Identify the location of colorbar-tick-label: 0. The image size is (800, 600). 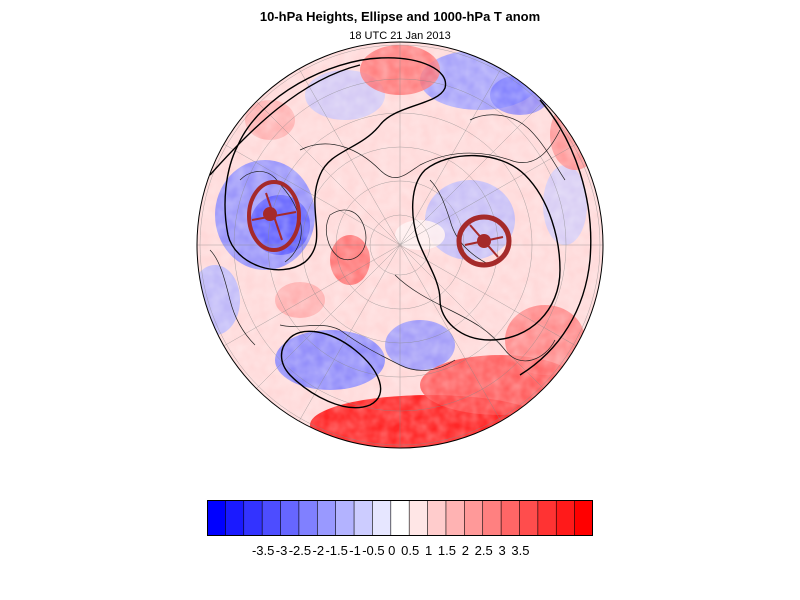
(392, 550).